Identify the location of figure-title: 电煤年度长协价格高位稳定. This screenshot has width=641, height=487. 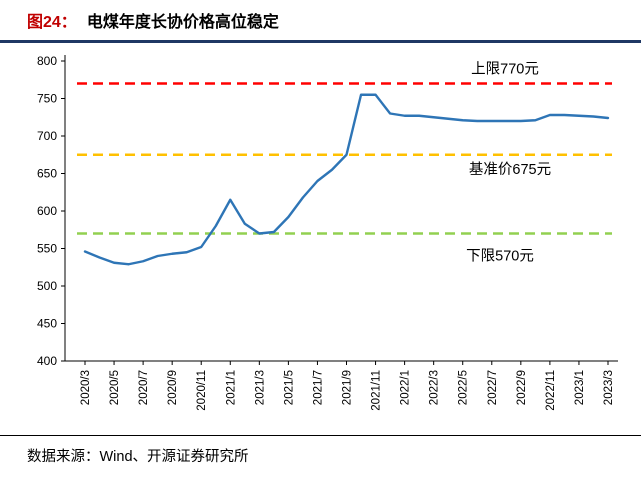
(182, 22).